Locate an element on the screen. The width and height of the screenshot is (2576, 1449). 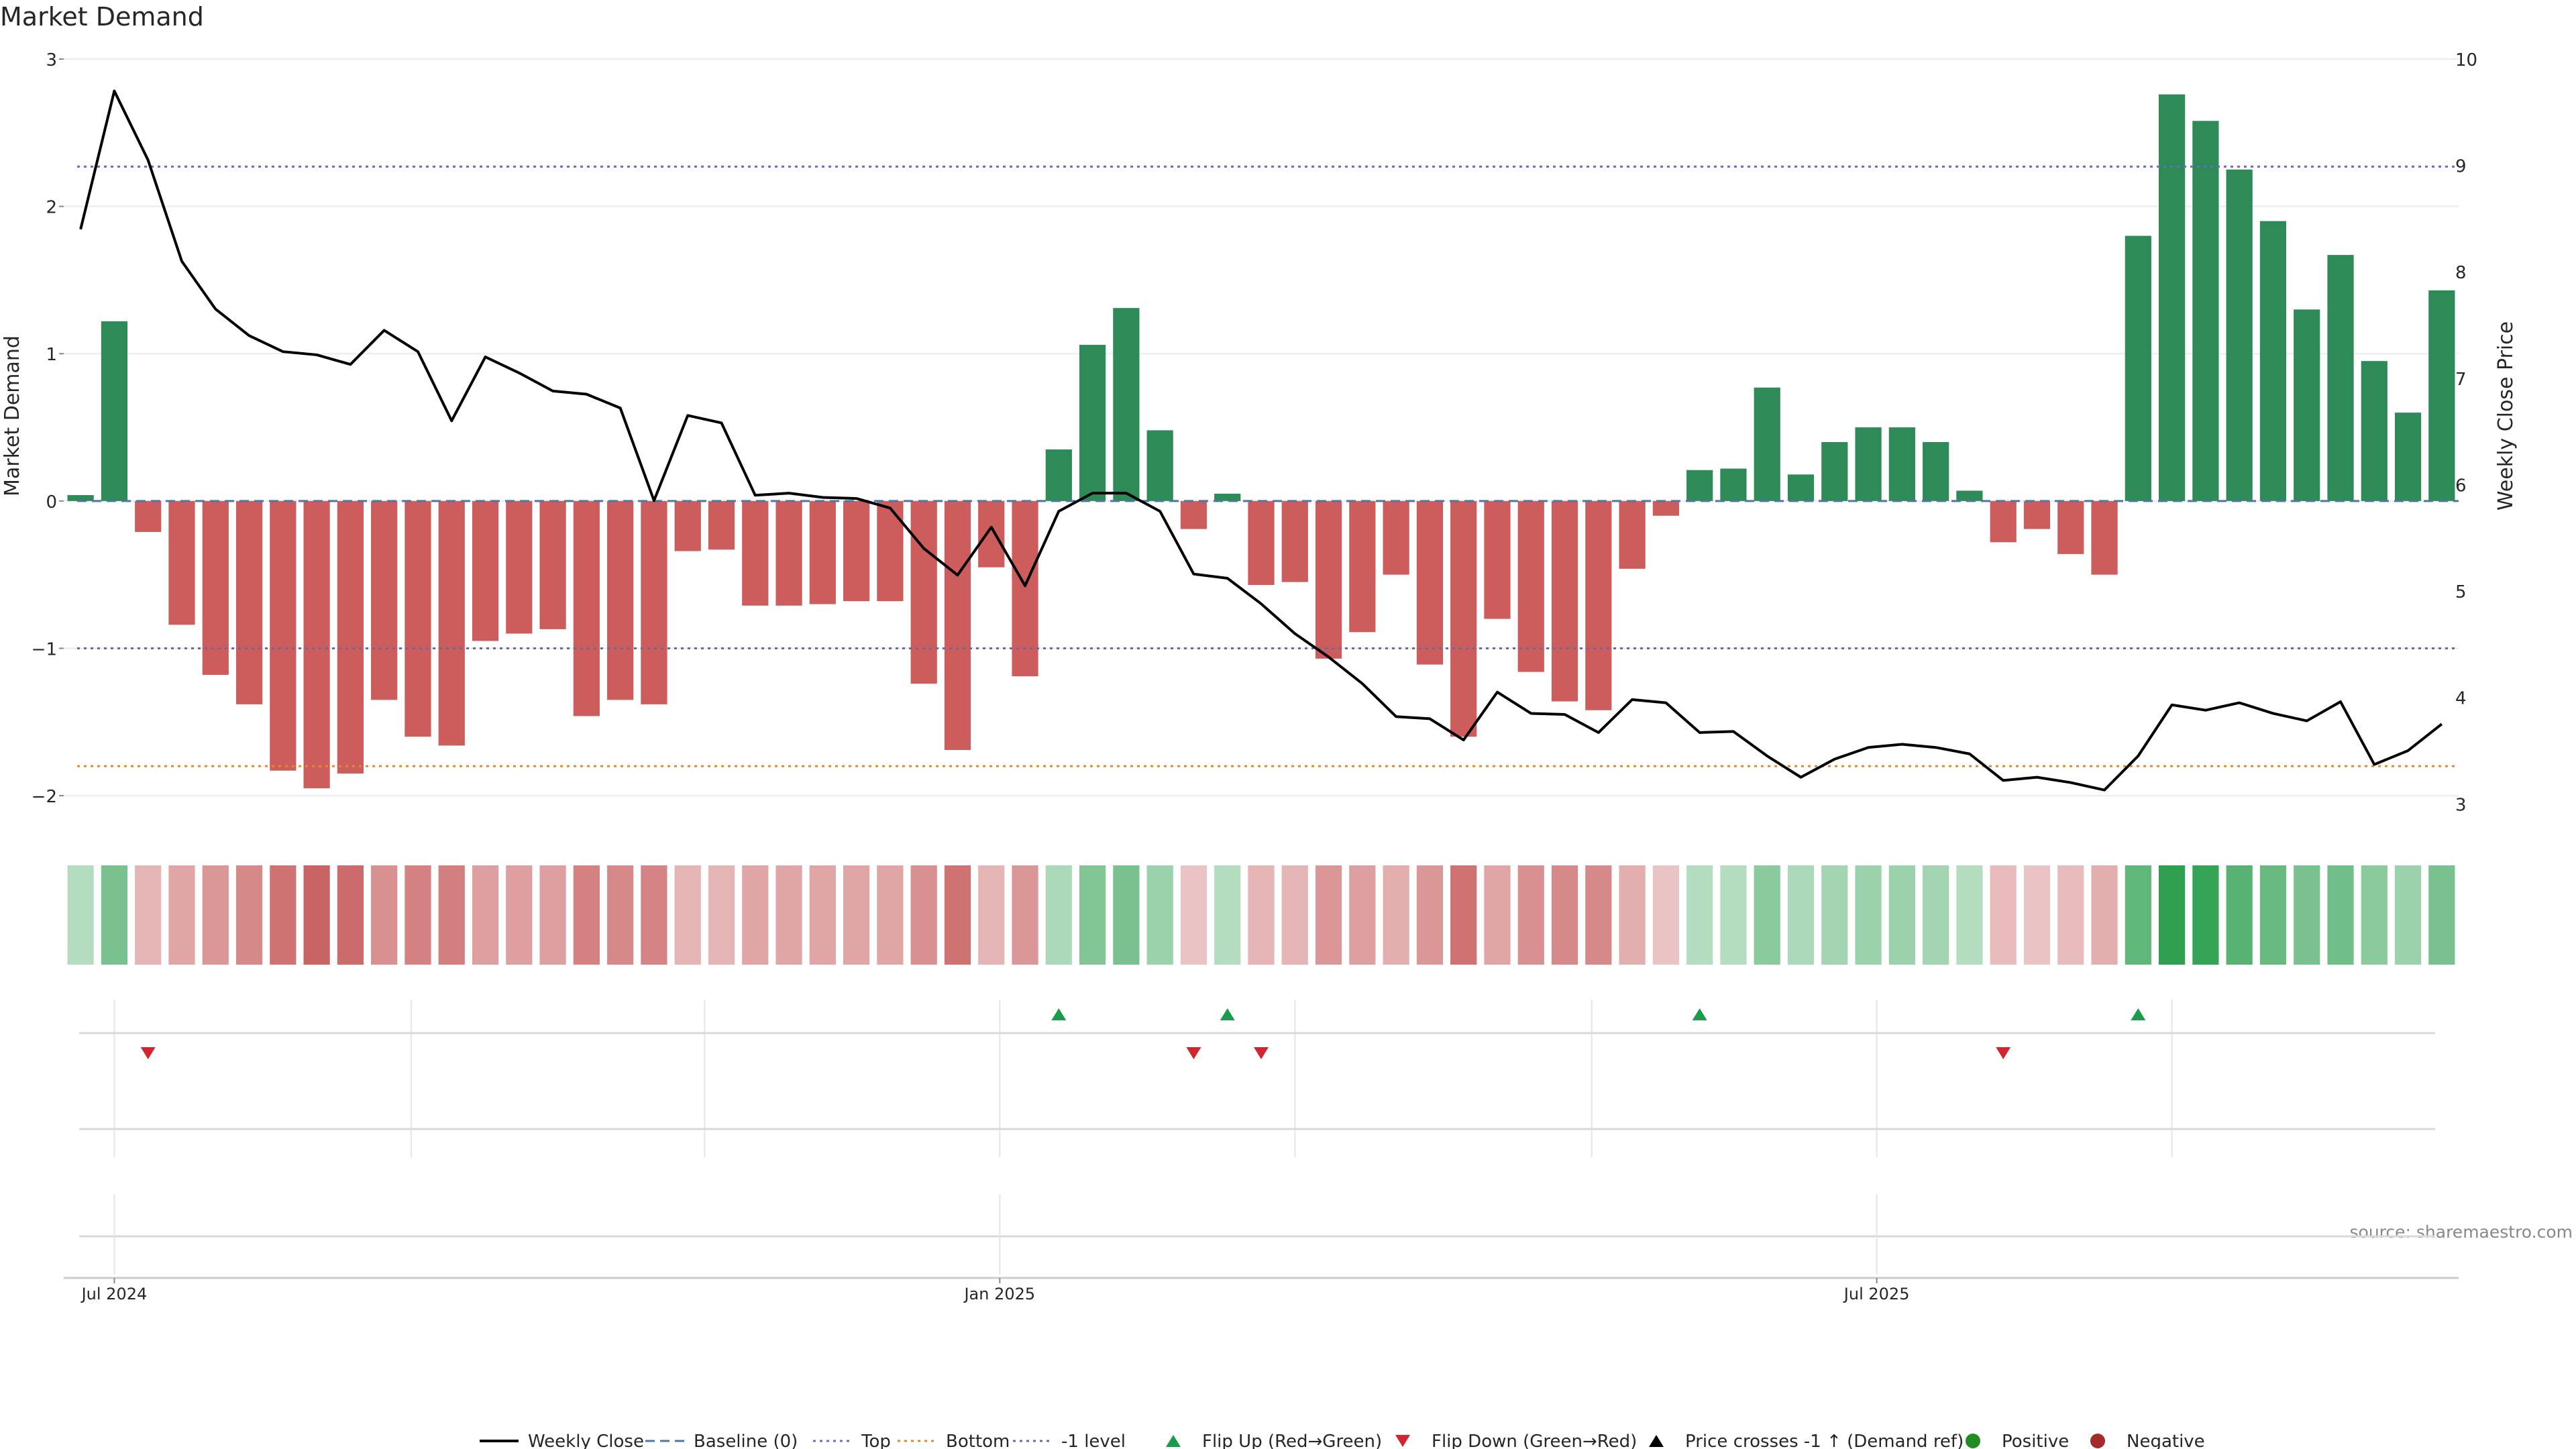
legend-item: Flip Up (Red→Green) is located at coordinates (1274, 1440).